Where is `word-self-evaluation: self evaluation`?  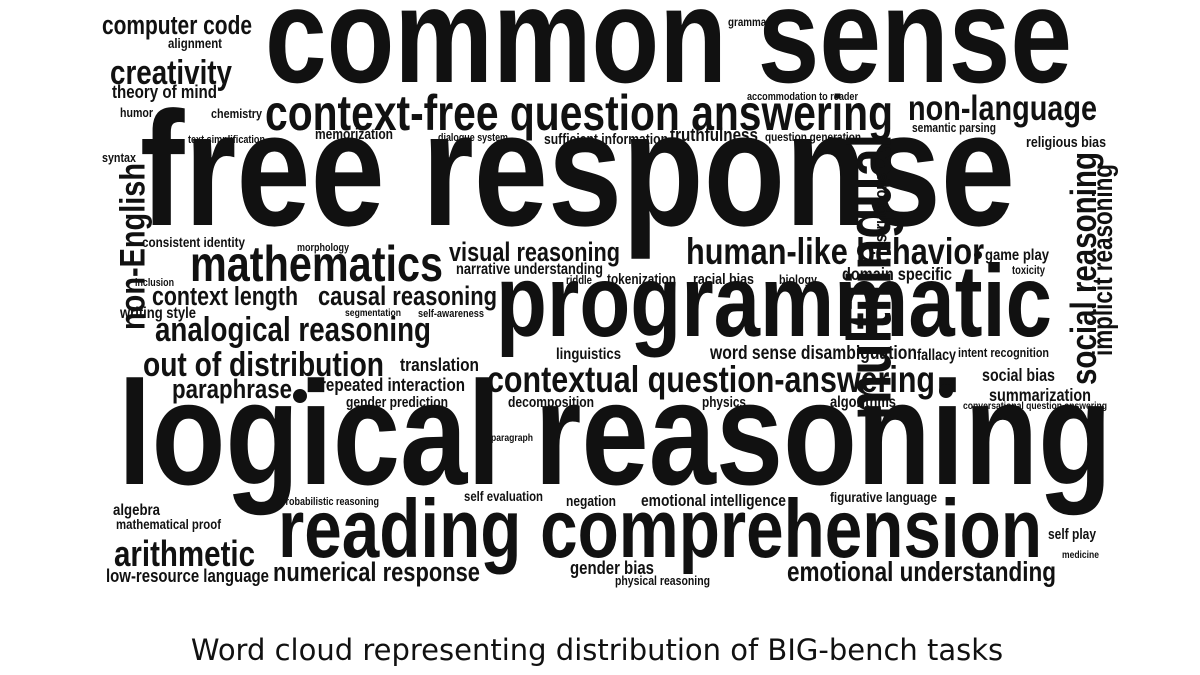
word-self-evaluation: self evaluation is located at coordinates (503, 496).